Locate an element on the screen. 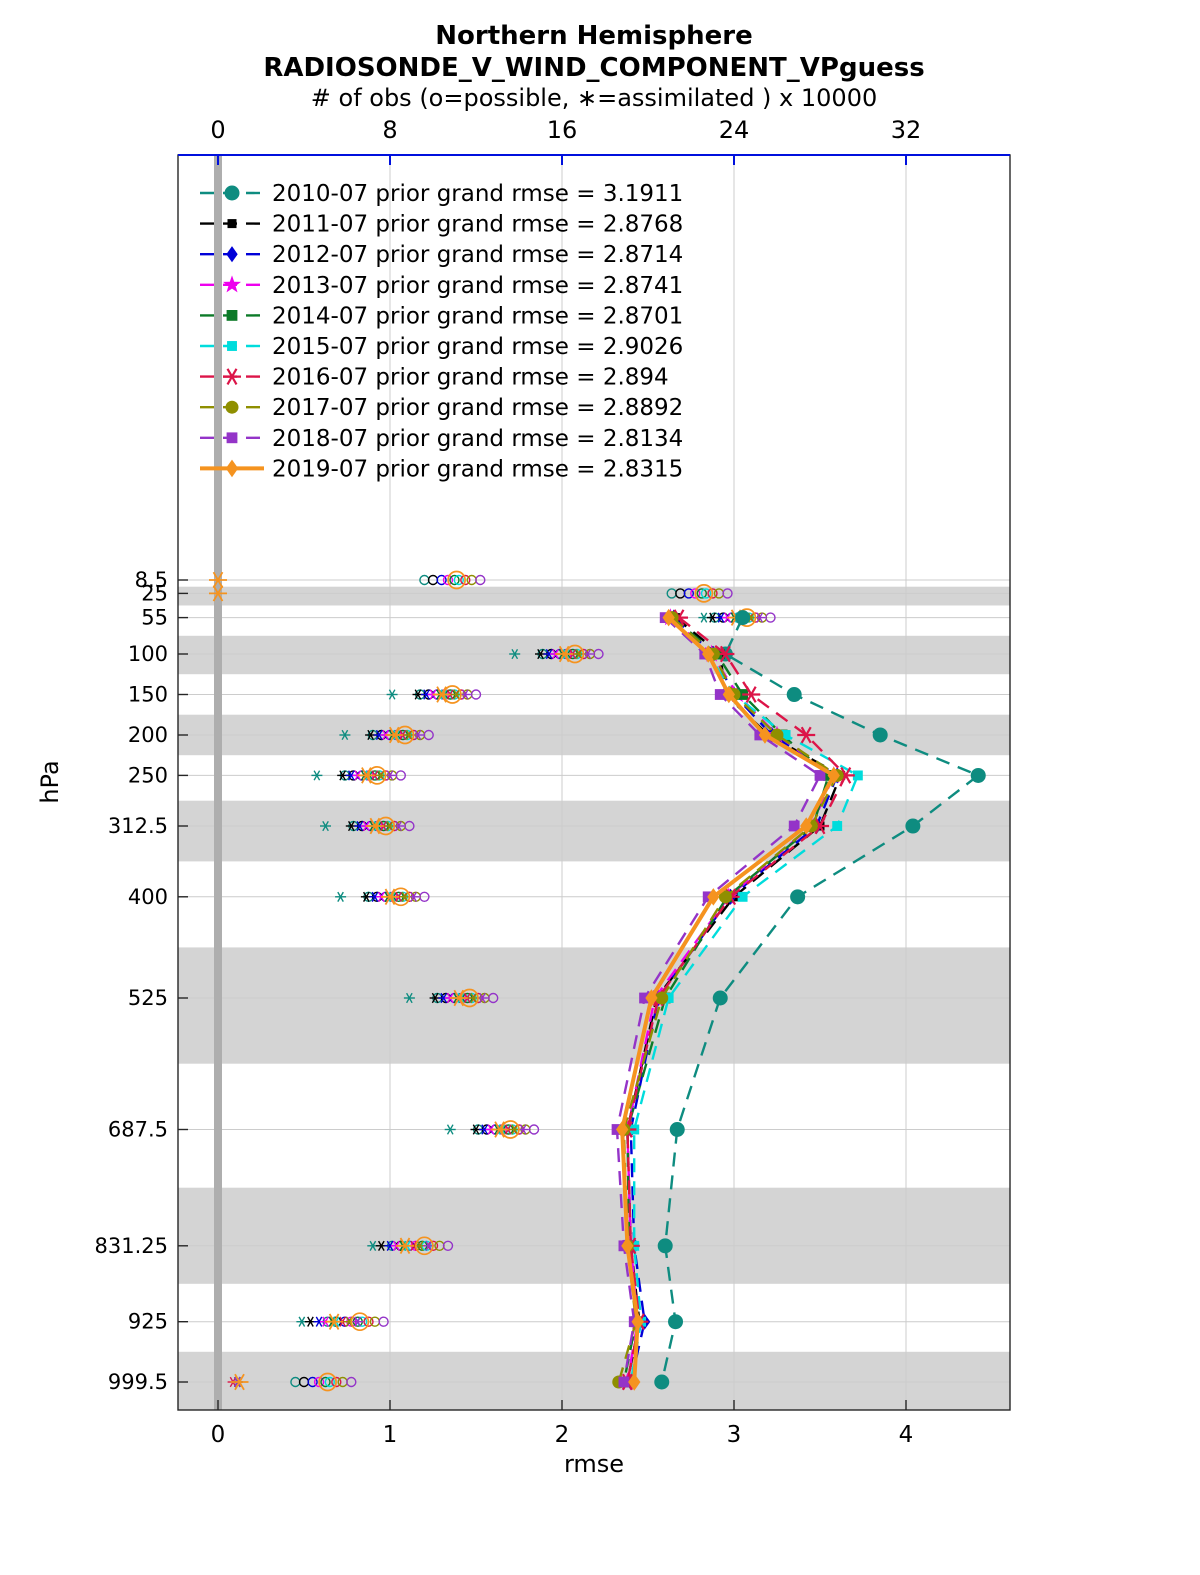  x-tick-label: 0 is located at coordinates (218, 1435).